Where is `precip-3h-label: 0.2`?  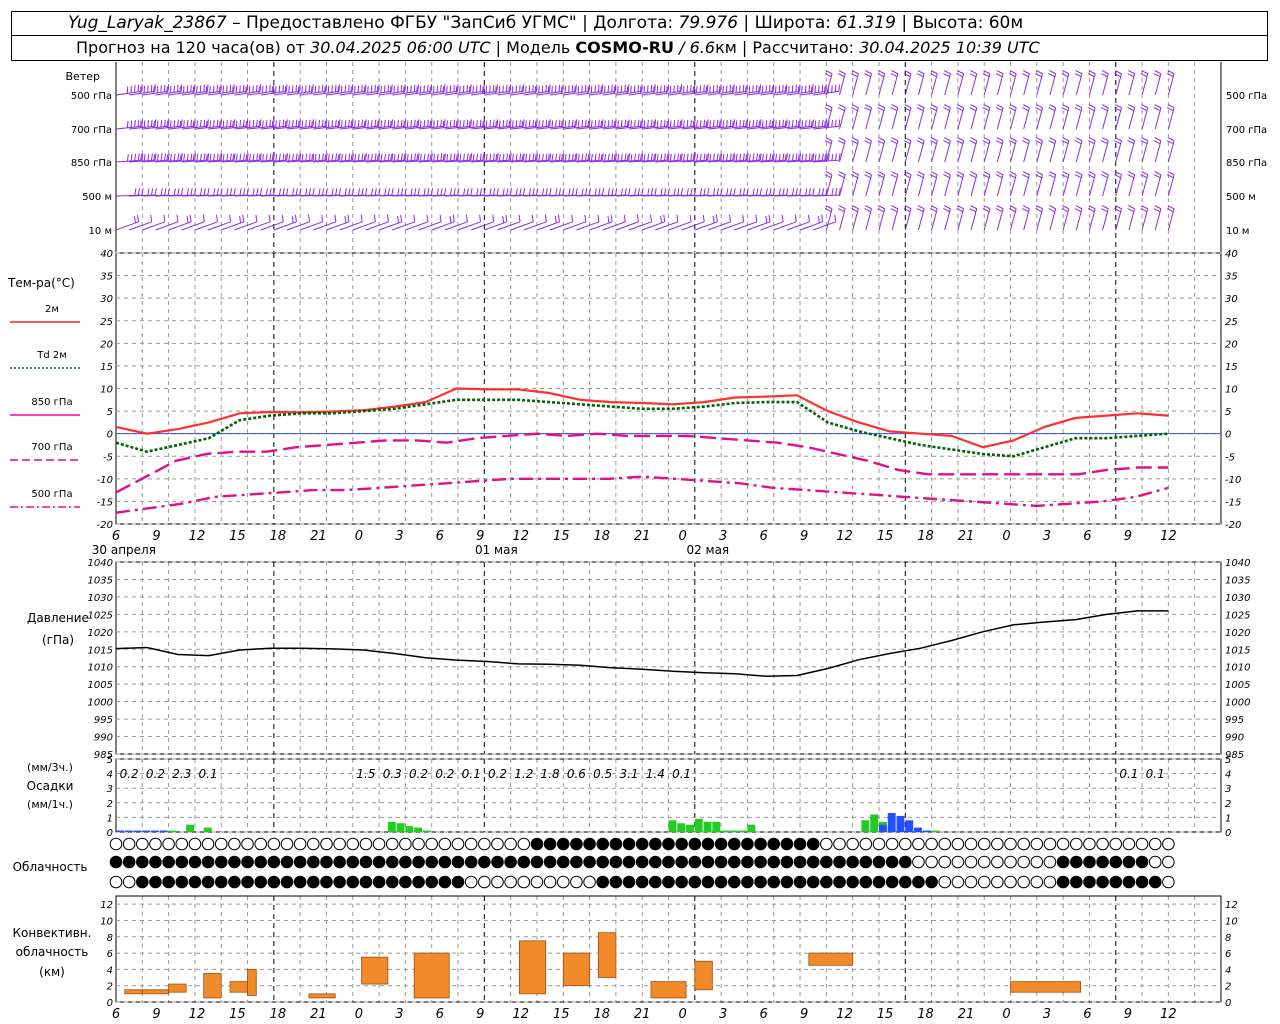 precip-3h-label: 0.2 is located at coordinates (418, 774).